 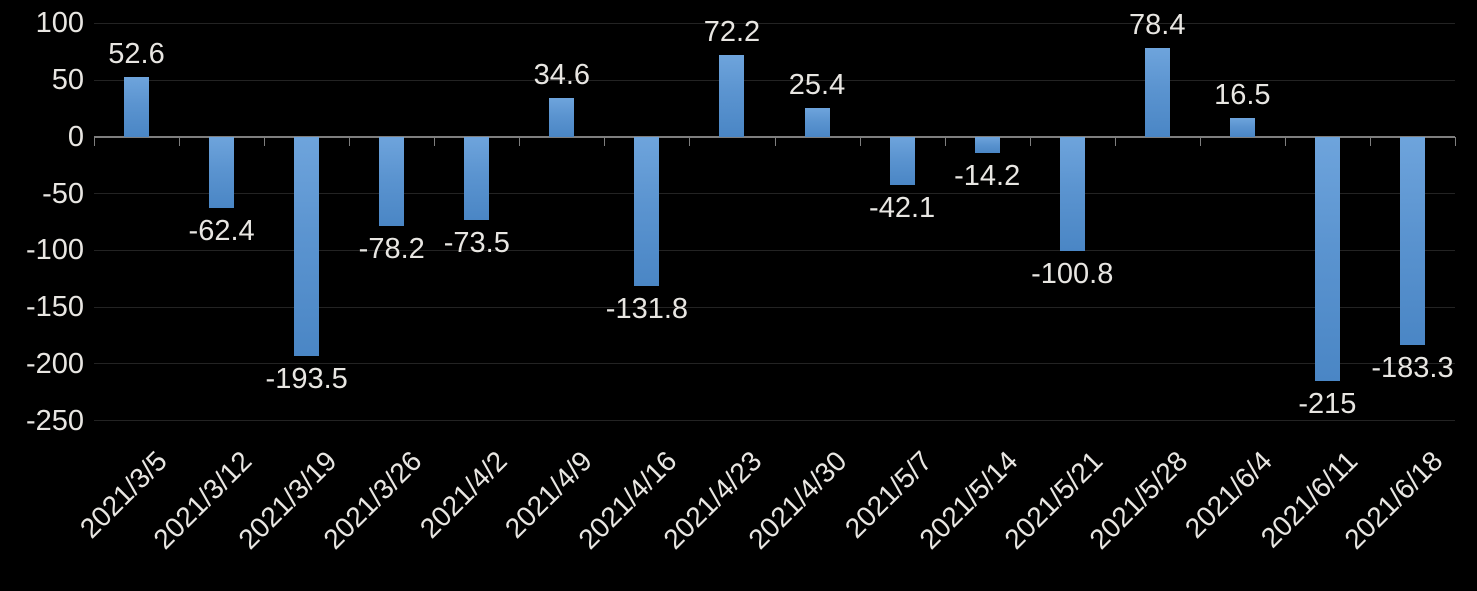 What do you see at coordinates (1327, 403) in the screenshot?
I see `bar-value-label: -215` at bounding box center [1327, 403].